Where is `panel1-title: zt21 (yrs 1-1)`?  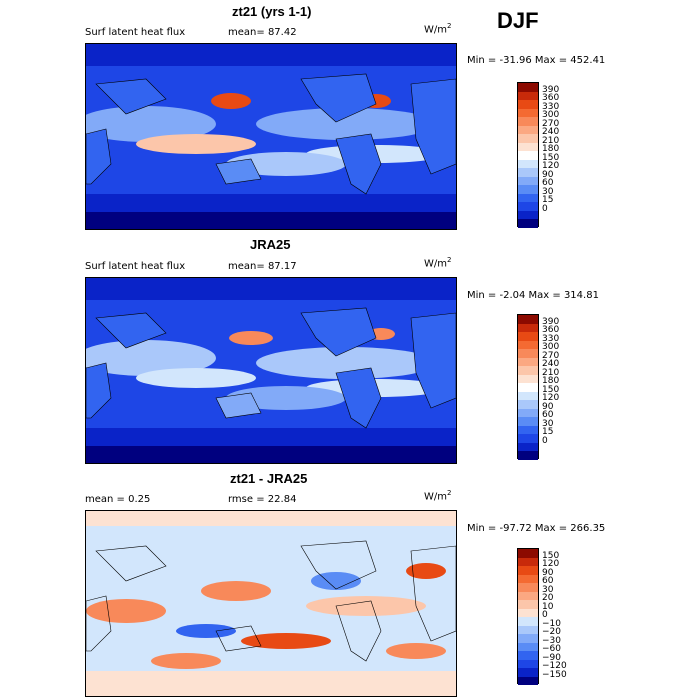 panel1-title: zt21 (yrs 1-1) is located at coordinates (272, 11).